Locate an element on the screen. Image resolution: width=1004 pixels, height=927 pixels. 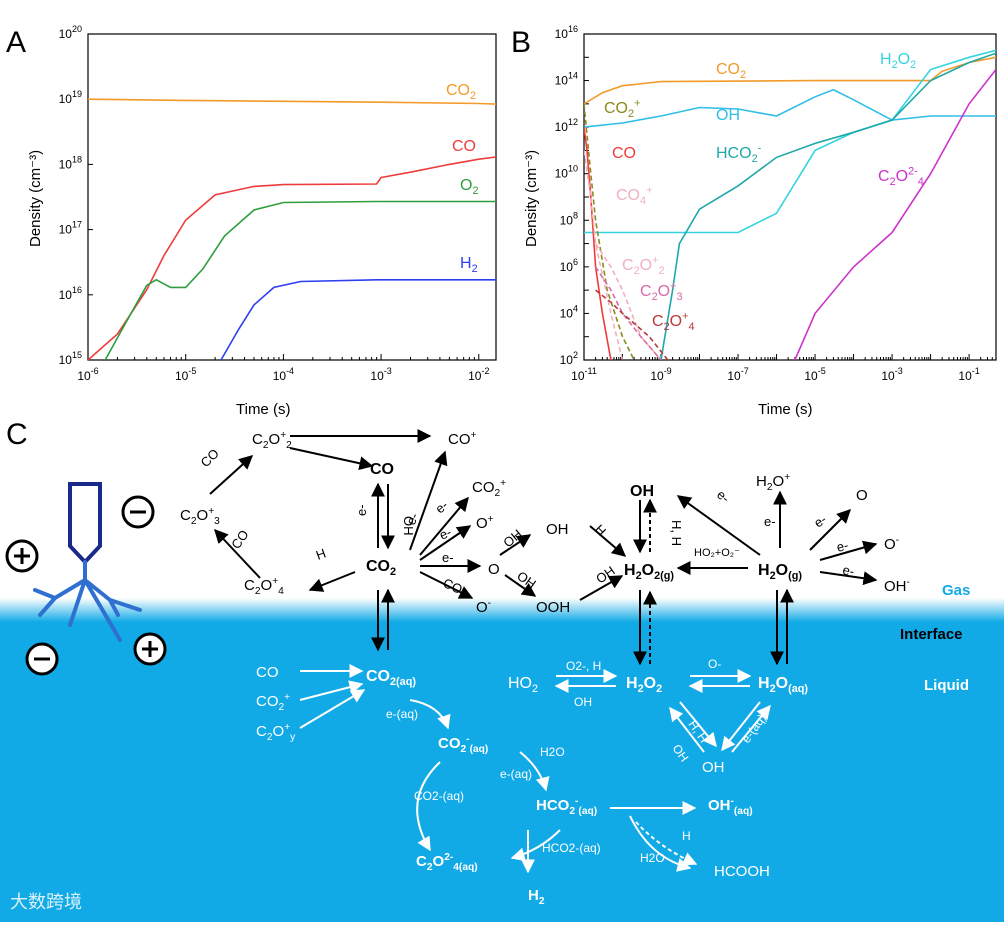
region-gas-label: Gas is located at coordinates (956, 590).